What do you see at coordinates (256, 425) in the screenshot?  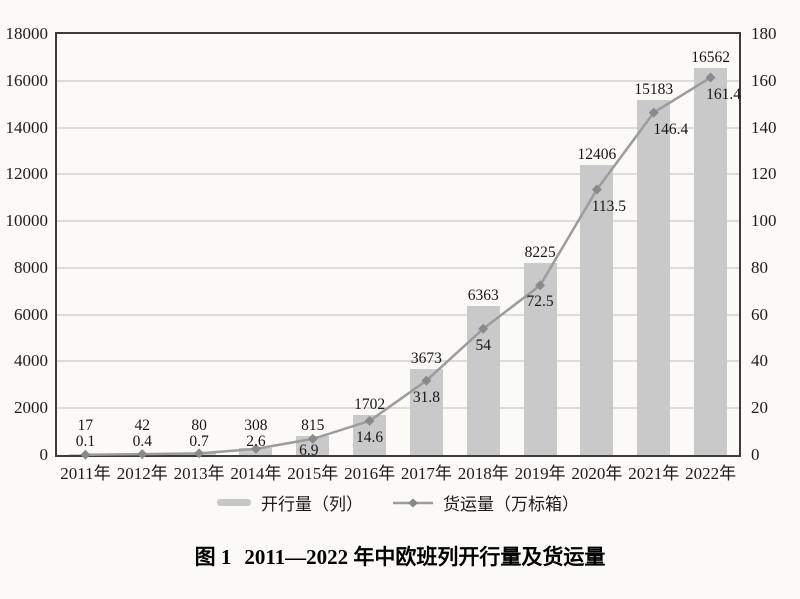 I see `bar-value-label: 308` at bounding box center [256, 425].